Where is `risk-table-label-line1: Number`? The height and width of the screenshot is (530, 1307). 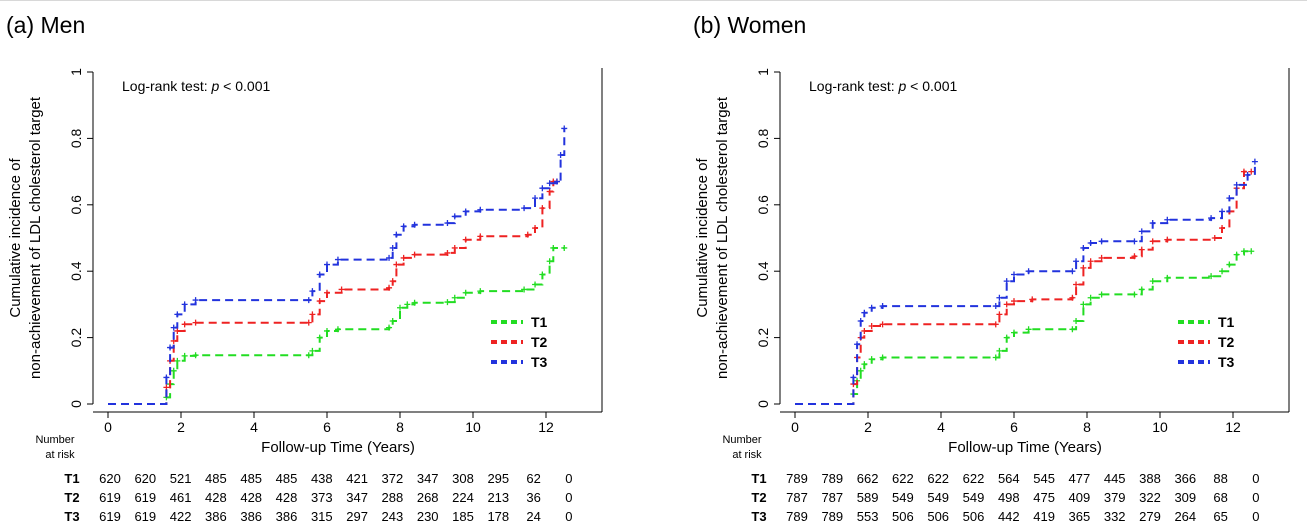 risk-table-label-line1: Number is located at coordinates (741, 440).